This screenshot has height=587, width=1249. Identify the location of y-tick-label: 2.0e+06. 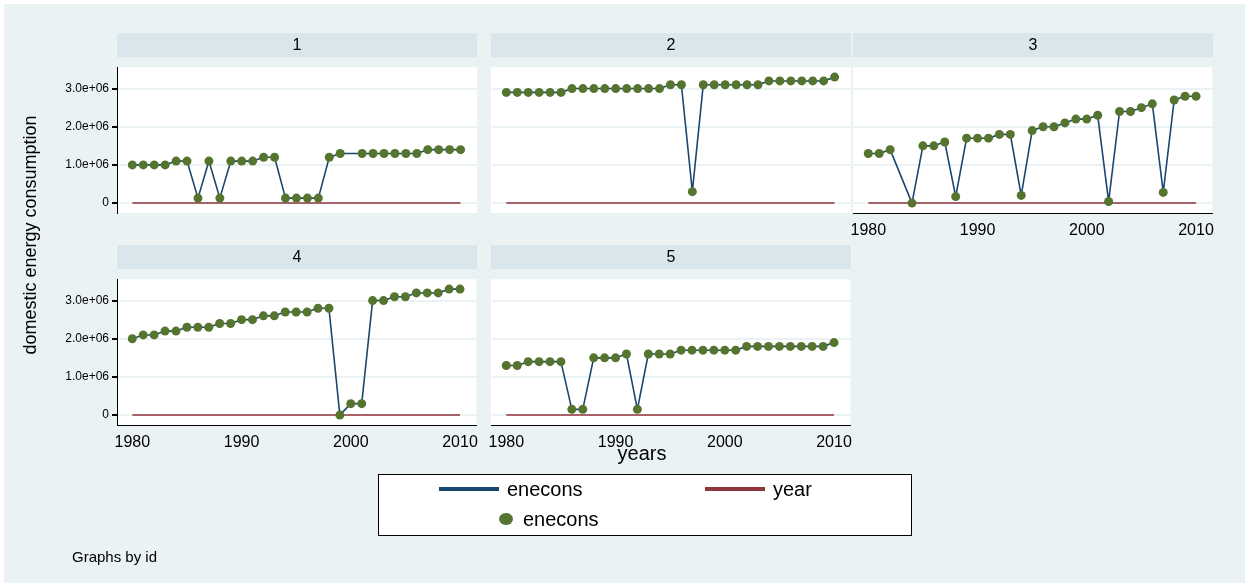
(87, 126).